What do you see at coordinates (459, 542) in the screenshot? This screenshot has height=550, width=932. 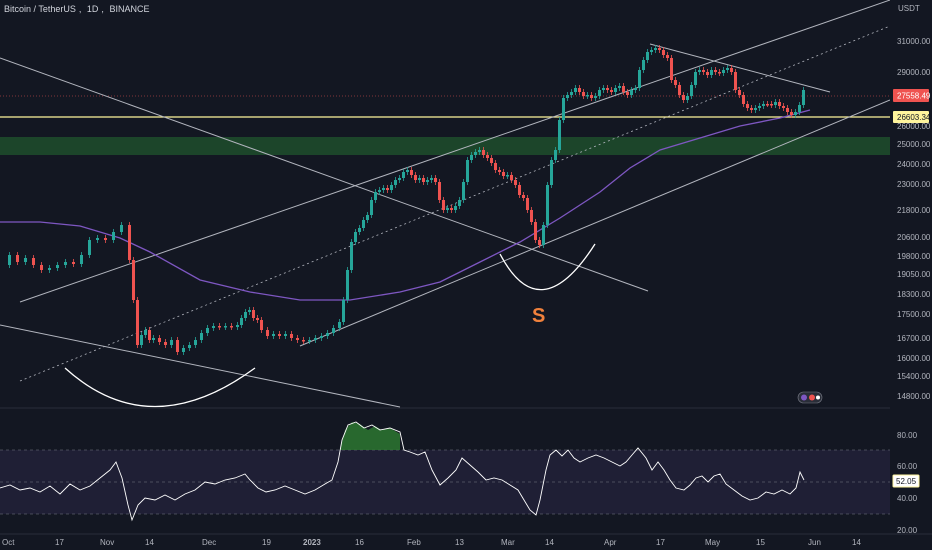 I see `time-tick-label: 13` at bounding box center [459, 542].